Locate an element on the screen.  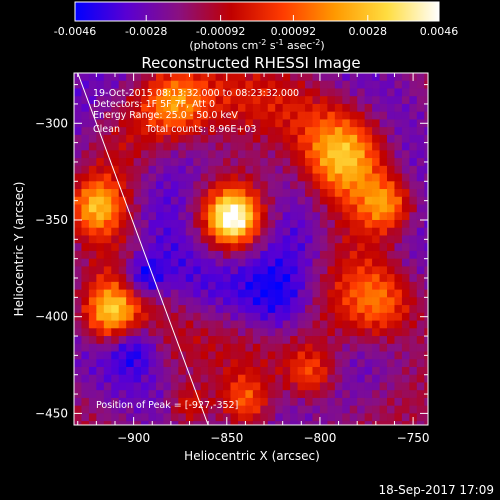
x-tick-label: −900 is located at coordinates (133, 438).